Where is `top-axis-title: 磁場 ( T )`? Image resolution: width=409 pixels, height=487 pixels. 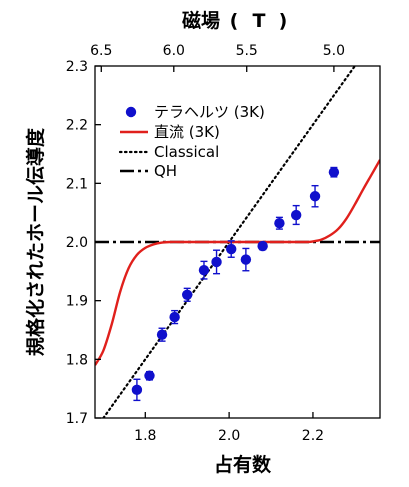 top-axis-title: 磁場 ( T ) is located at coordinates (234, 20).